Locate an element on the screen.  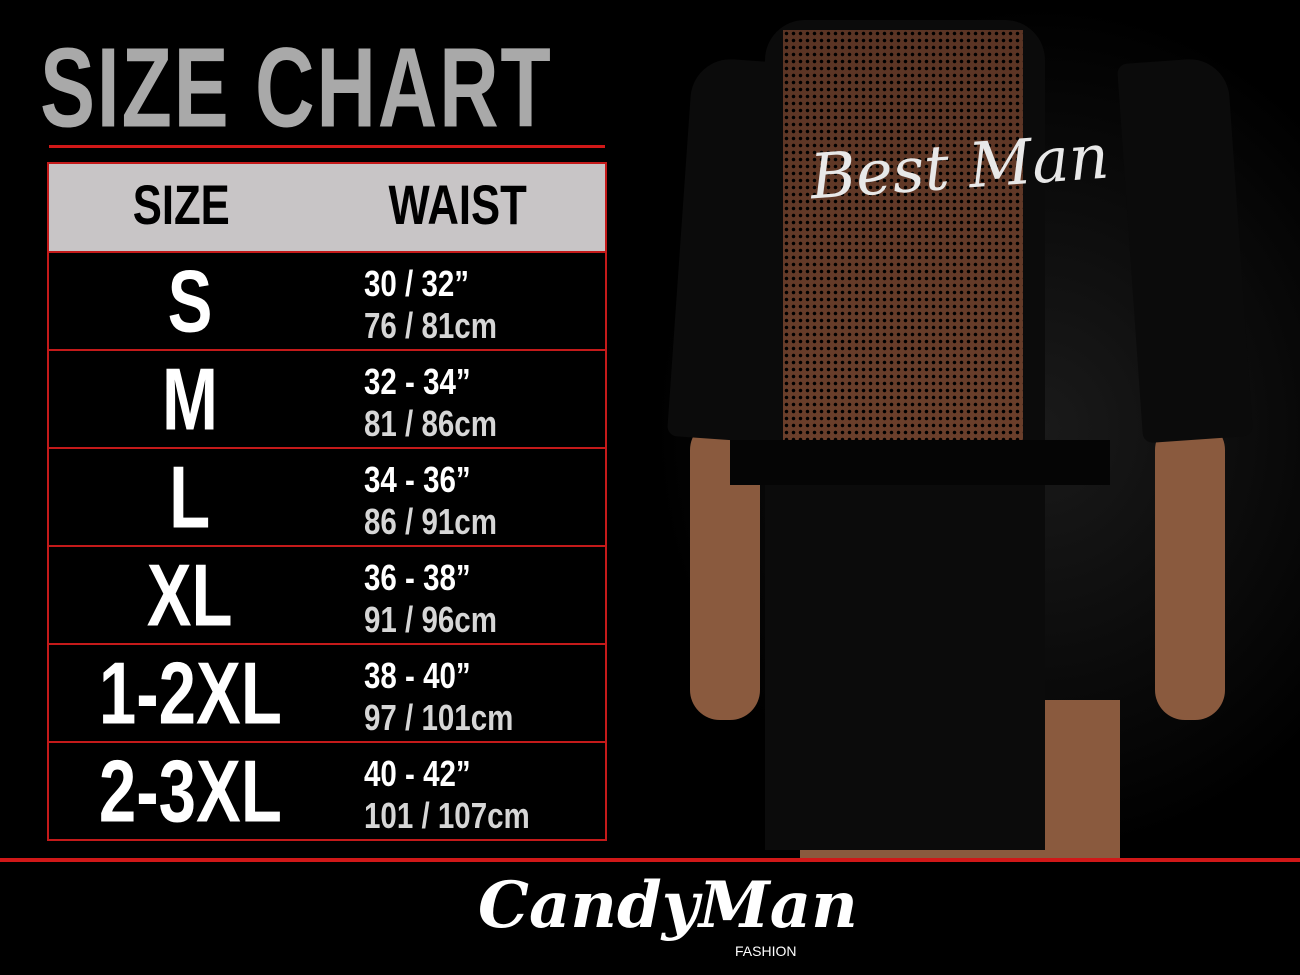
header-waist: WAIST is located at coordinates (457, 204).